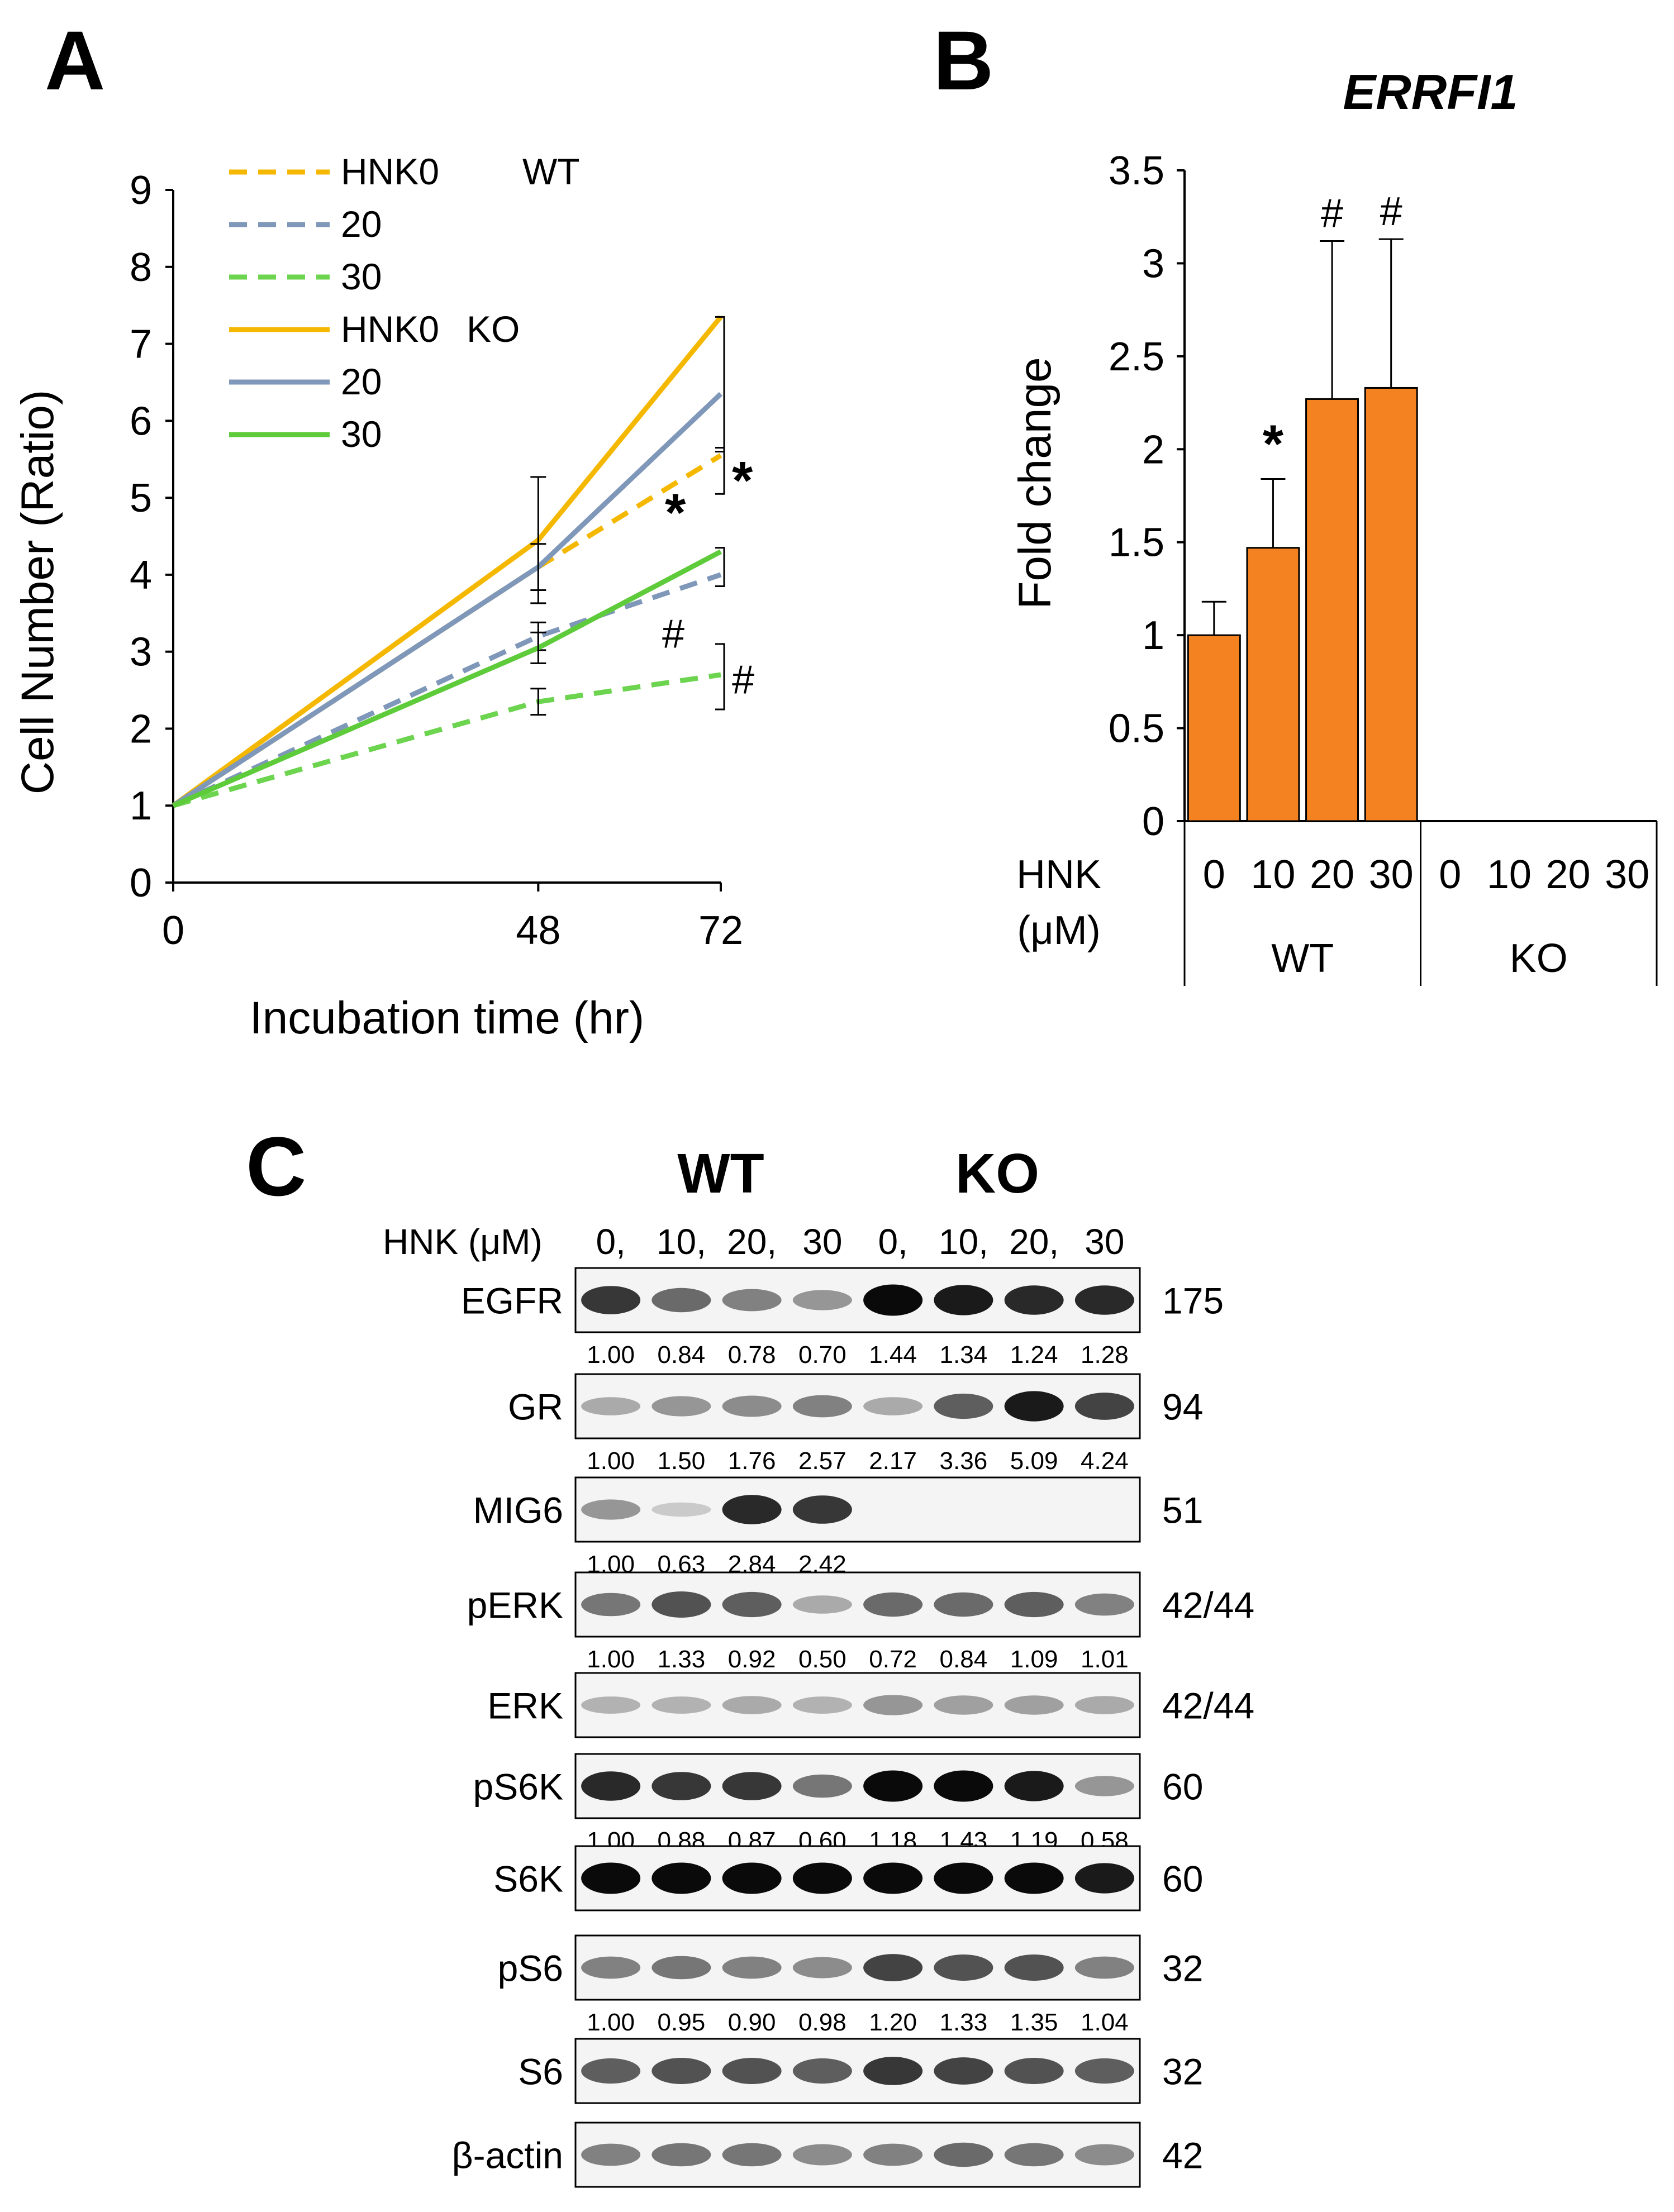  I want to click on y-tick-label-a: 8, so click(141, 268).